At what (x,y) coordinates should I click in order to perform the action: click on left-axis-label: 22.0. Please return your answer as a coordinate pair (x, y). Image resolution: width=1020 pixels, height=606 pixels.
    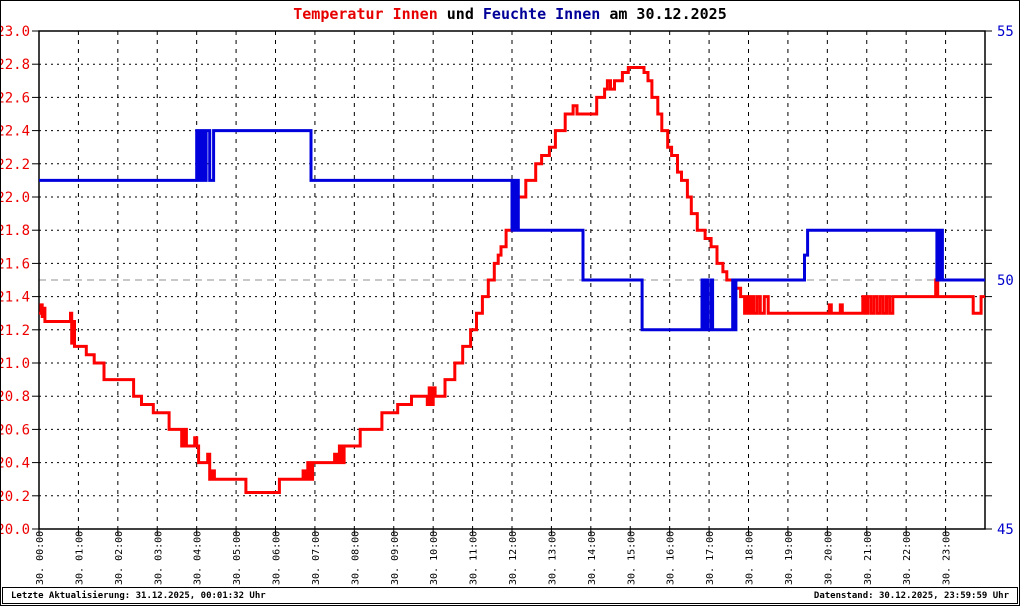
    Looking at the image, I should click on (15, 198).